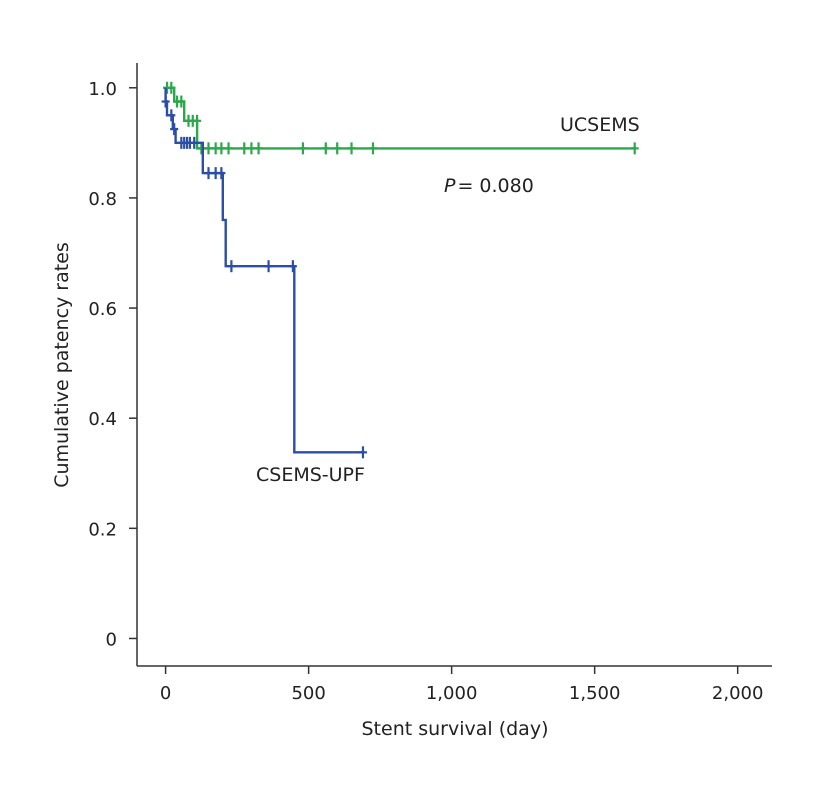  What do you see at coordinates (112, 364) in the screenshot?
I see `y-ticks: 0 0.2 0.4 0.6 0.8 1.0` at bounding box center [112, 364].